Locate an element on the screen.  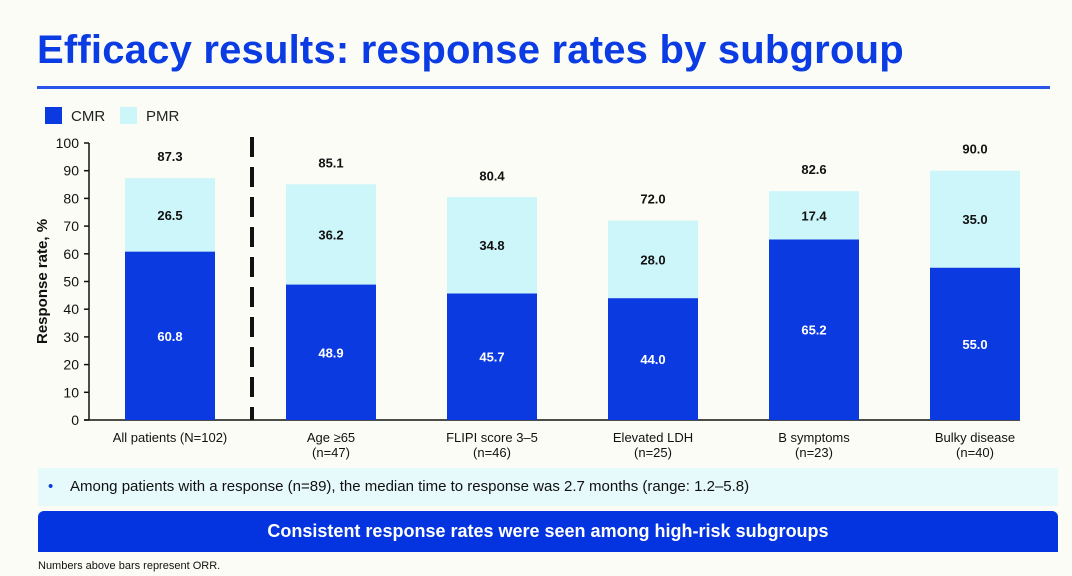
bar-label-cmr: 44.0 is located at coordinates (652, 359).